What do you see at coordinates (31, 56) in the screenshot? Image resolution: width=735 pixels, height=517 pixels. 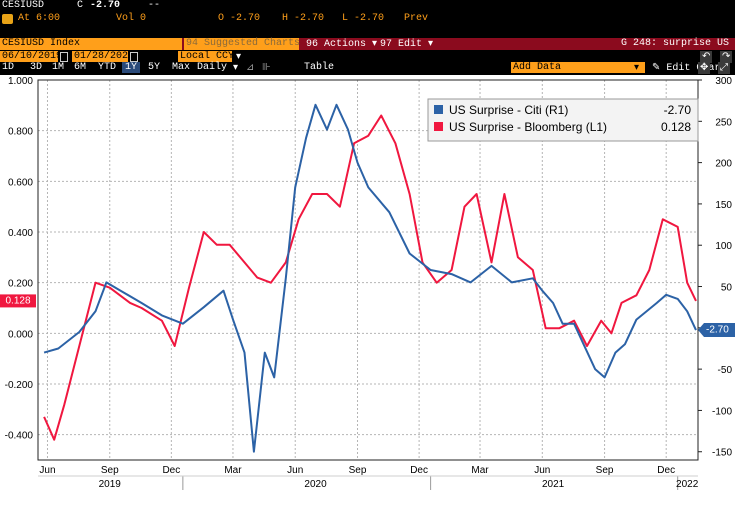 I see `start-date-field: 06/10/2019` at bounding box center [31, 56].